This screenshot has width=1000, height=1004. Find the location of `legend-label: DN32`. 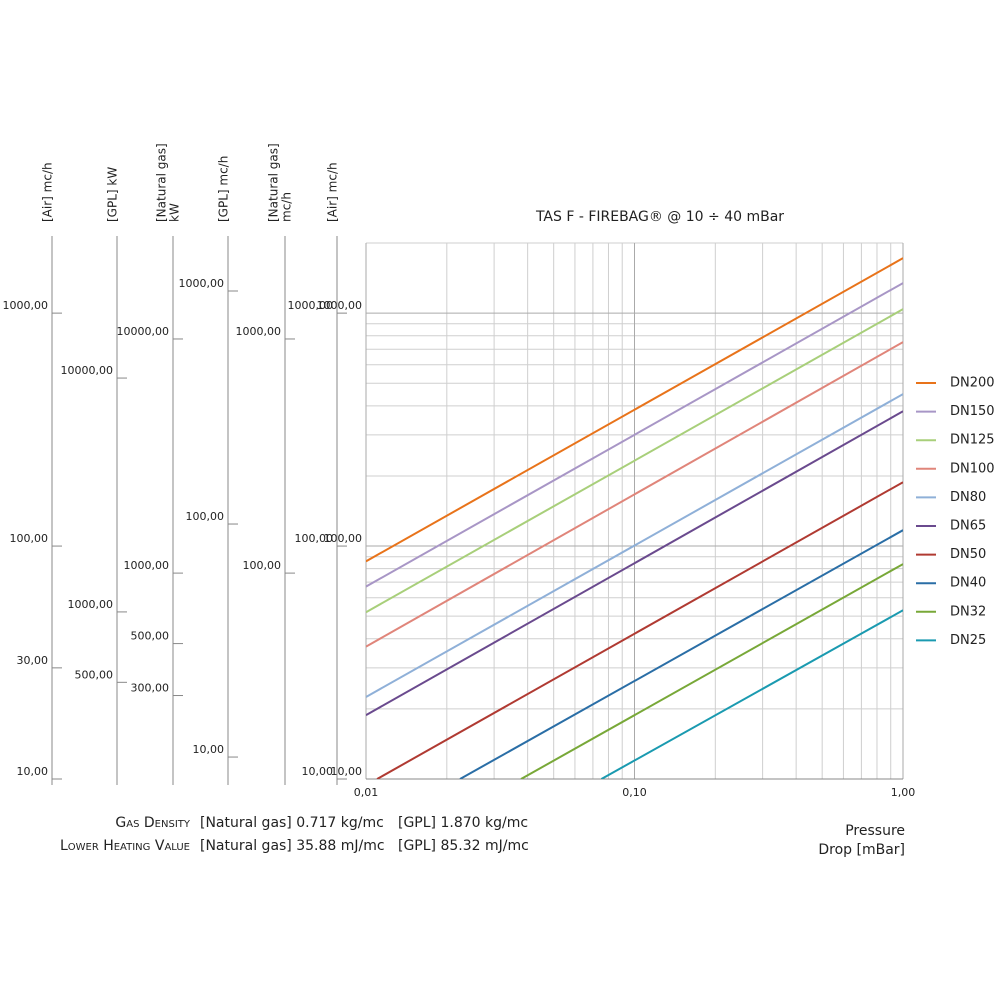

legend-label: DN32 is located at coordinates (968, 611).